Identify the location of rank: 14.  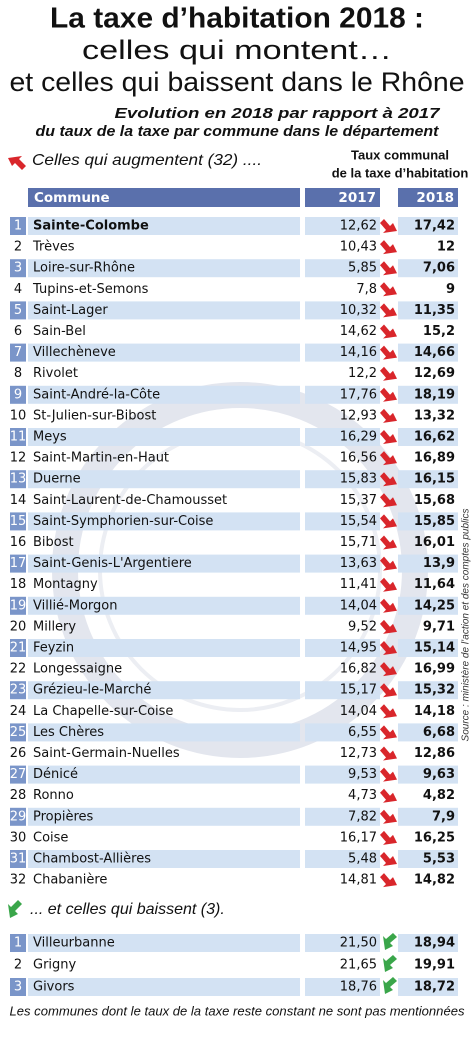
(18, 500).